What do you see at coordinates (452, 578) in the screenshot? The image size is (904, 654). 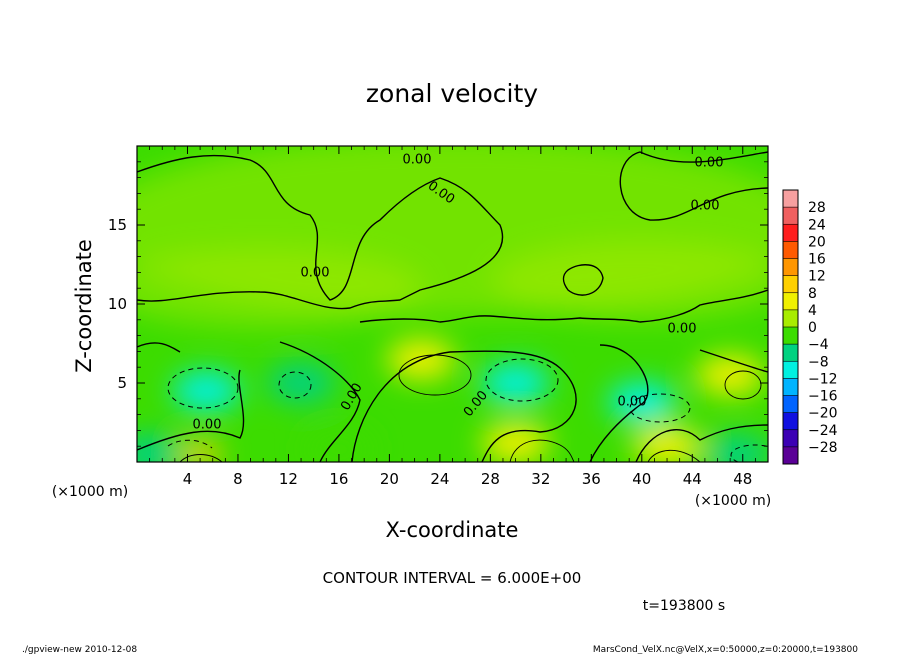 I see `contour-interval-text: CONTOUR INTERVAL = 6.000E+00` at bounding box center [452, 578].